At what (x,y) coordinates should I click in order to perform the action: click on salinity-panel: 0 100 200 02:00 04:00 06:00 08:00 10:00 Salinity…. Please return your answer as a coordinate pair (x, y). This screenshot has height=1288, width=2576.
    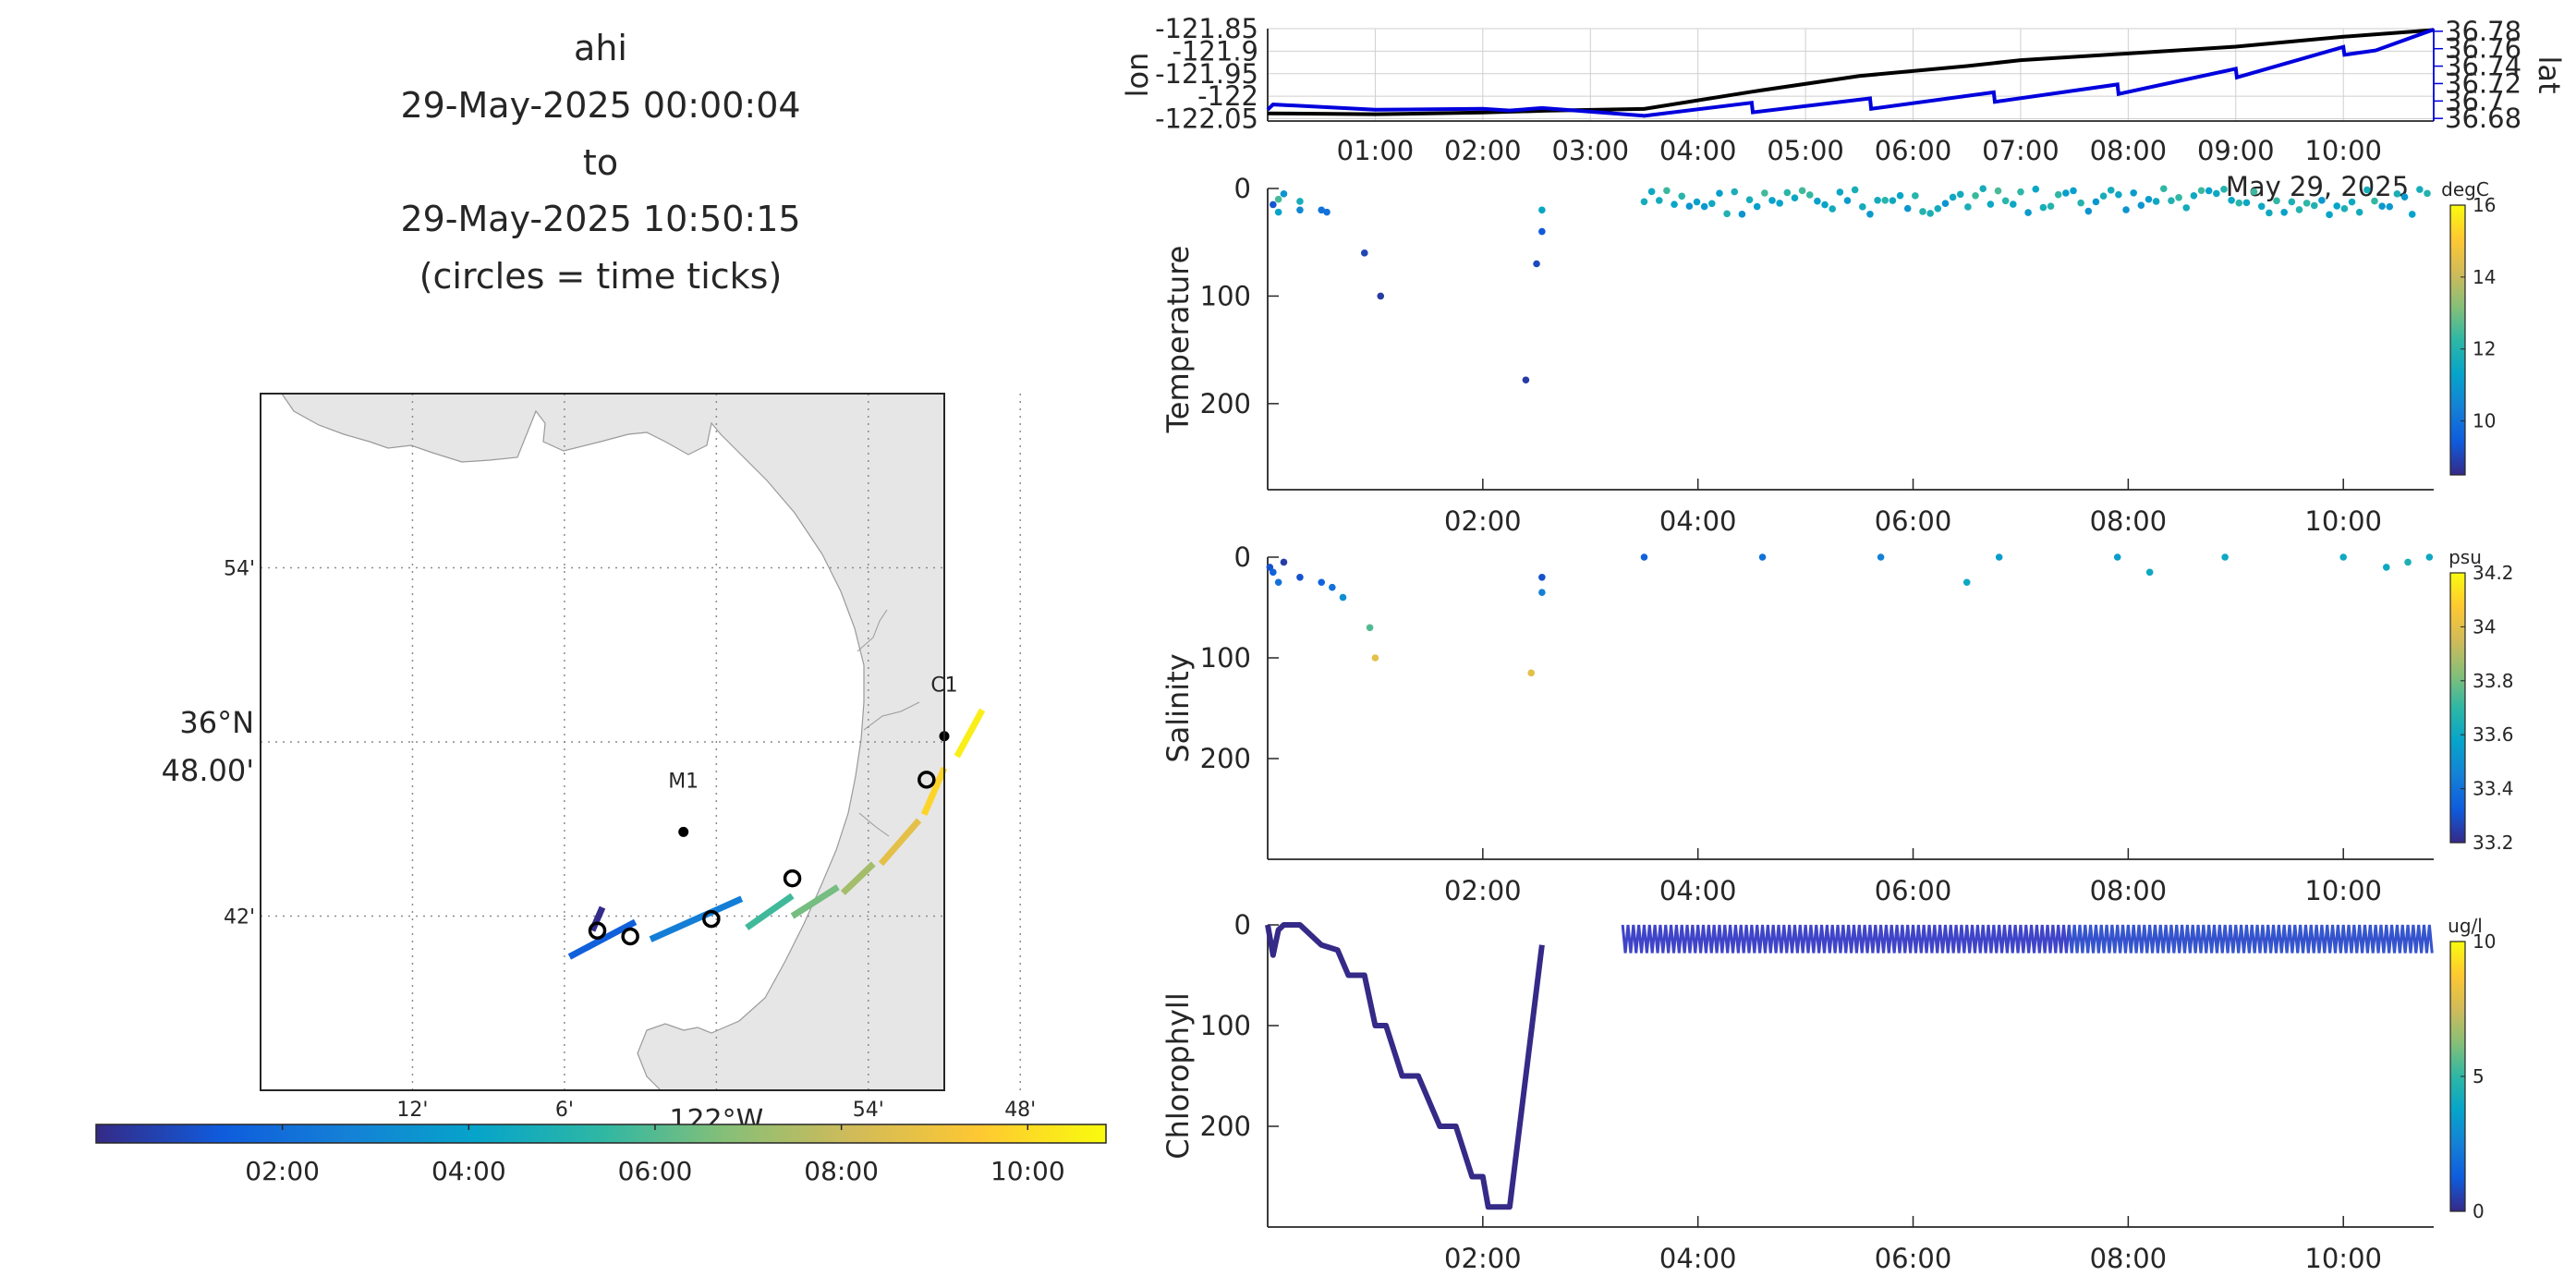
    Looking at the image, I should click on (1837, 723).